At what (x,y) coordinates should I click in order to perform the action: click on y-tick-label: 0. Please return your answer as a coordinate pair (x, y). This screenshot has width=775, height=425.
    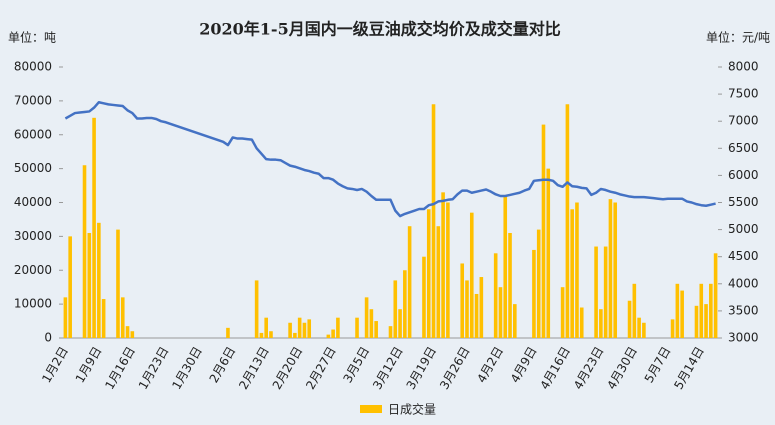
    Looking at the image, I should click on (48, 338).